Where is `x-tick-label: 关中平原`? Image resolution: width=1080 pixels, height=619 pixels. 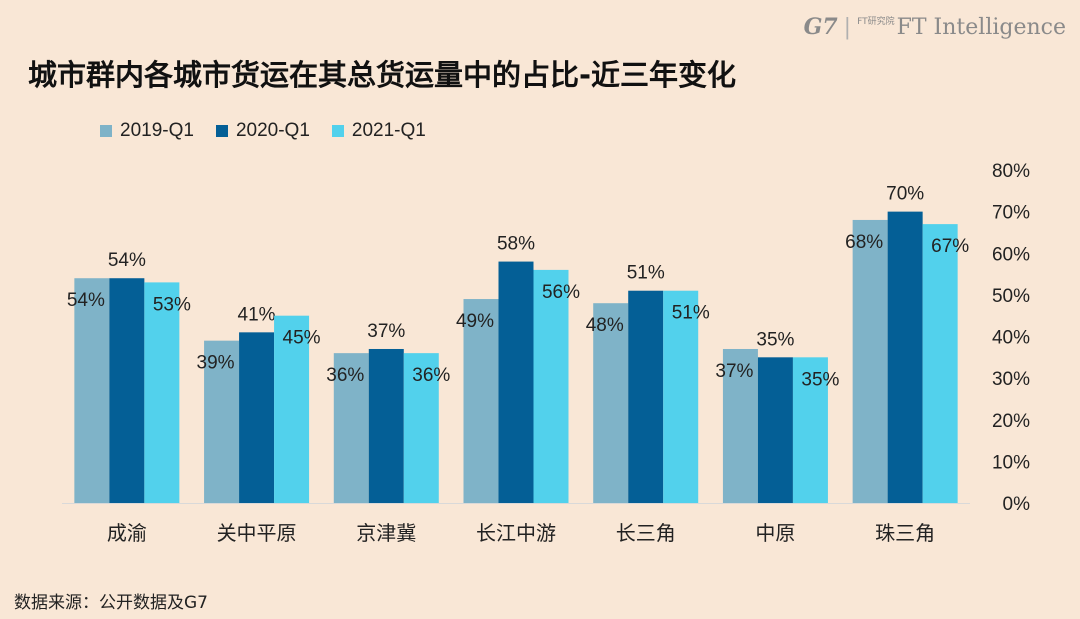 x-tick-label: 关中平原 is located at coordinates (257, 533).